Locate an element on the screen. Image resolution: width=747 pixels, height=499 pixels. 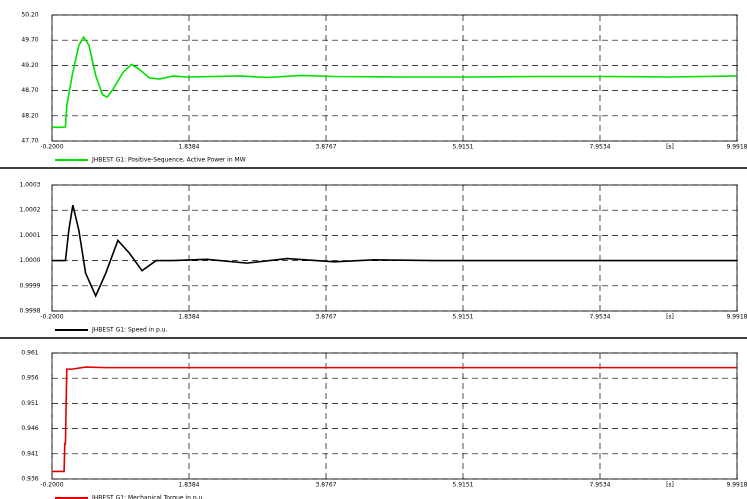
y-tick-label: 1.0000 is located at coordinates (30, 260).